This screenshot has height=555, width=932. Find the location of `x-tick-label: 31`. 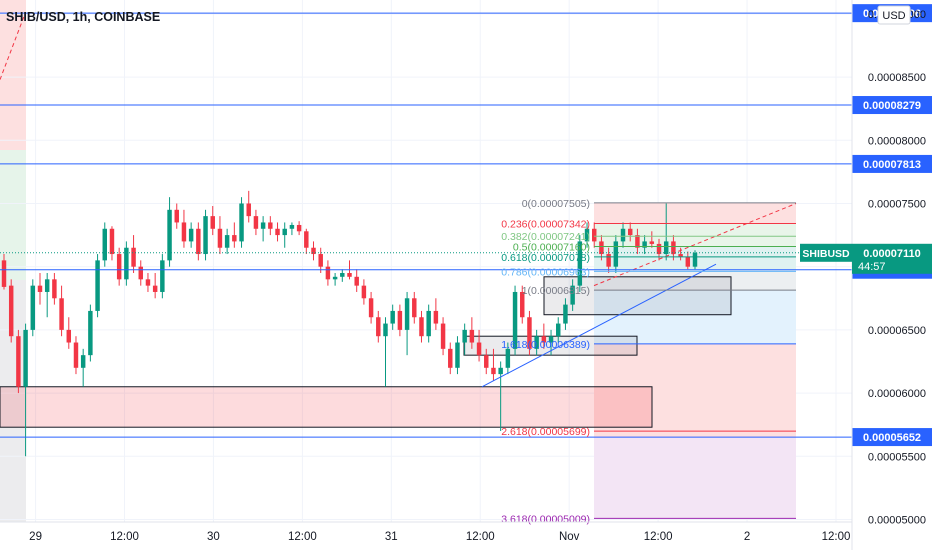

x-tick-label: 31 is located at coordinates (391, 537).